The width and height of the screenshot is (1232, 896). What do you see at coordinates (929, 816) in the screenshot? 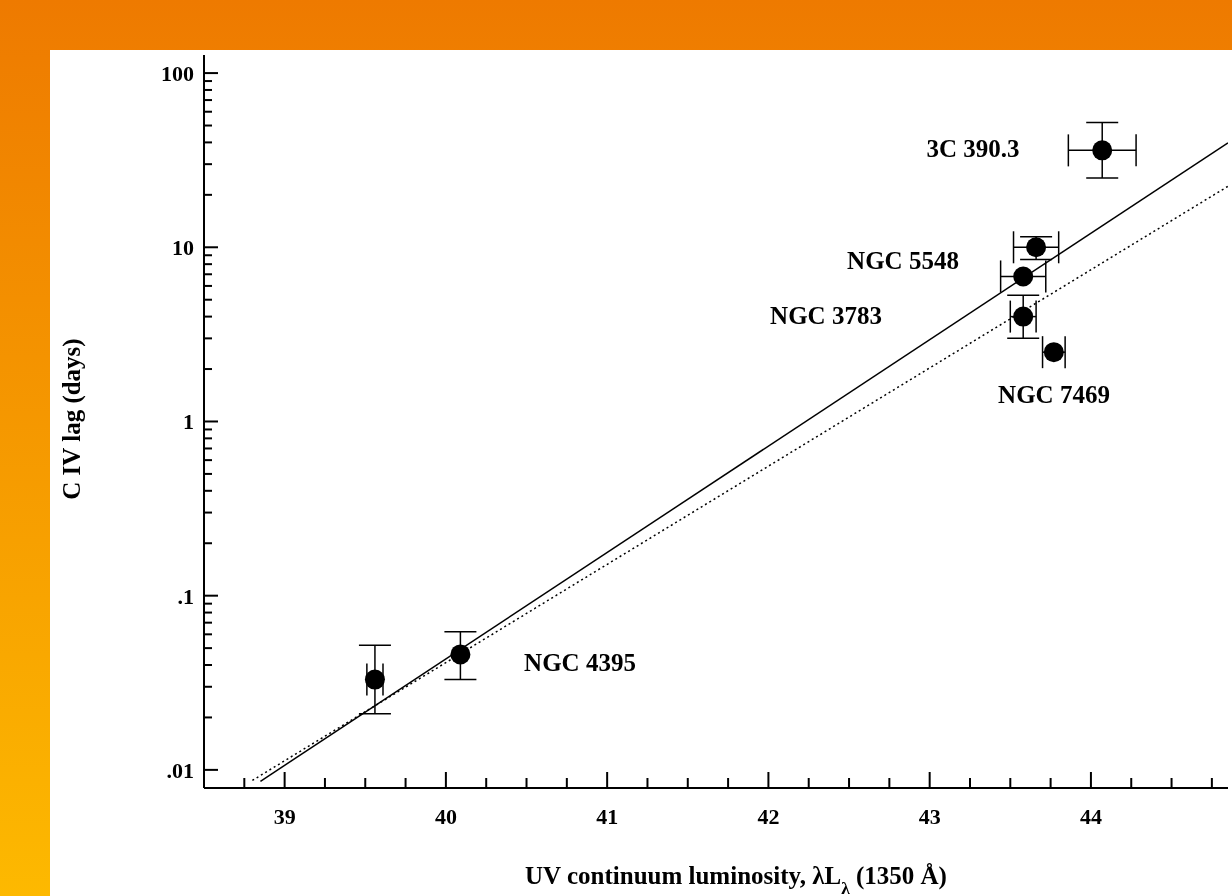
I see `x-tick-label: 43` at bounding box center [929, 816].